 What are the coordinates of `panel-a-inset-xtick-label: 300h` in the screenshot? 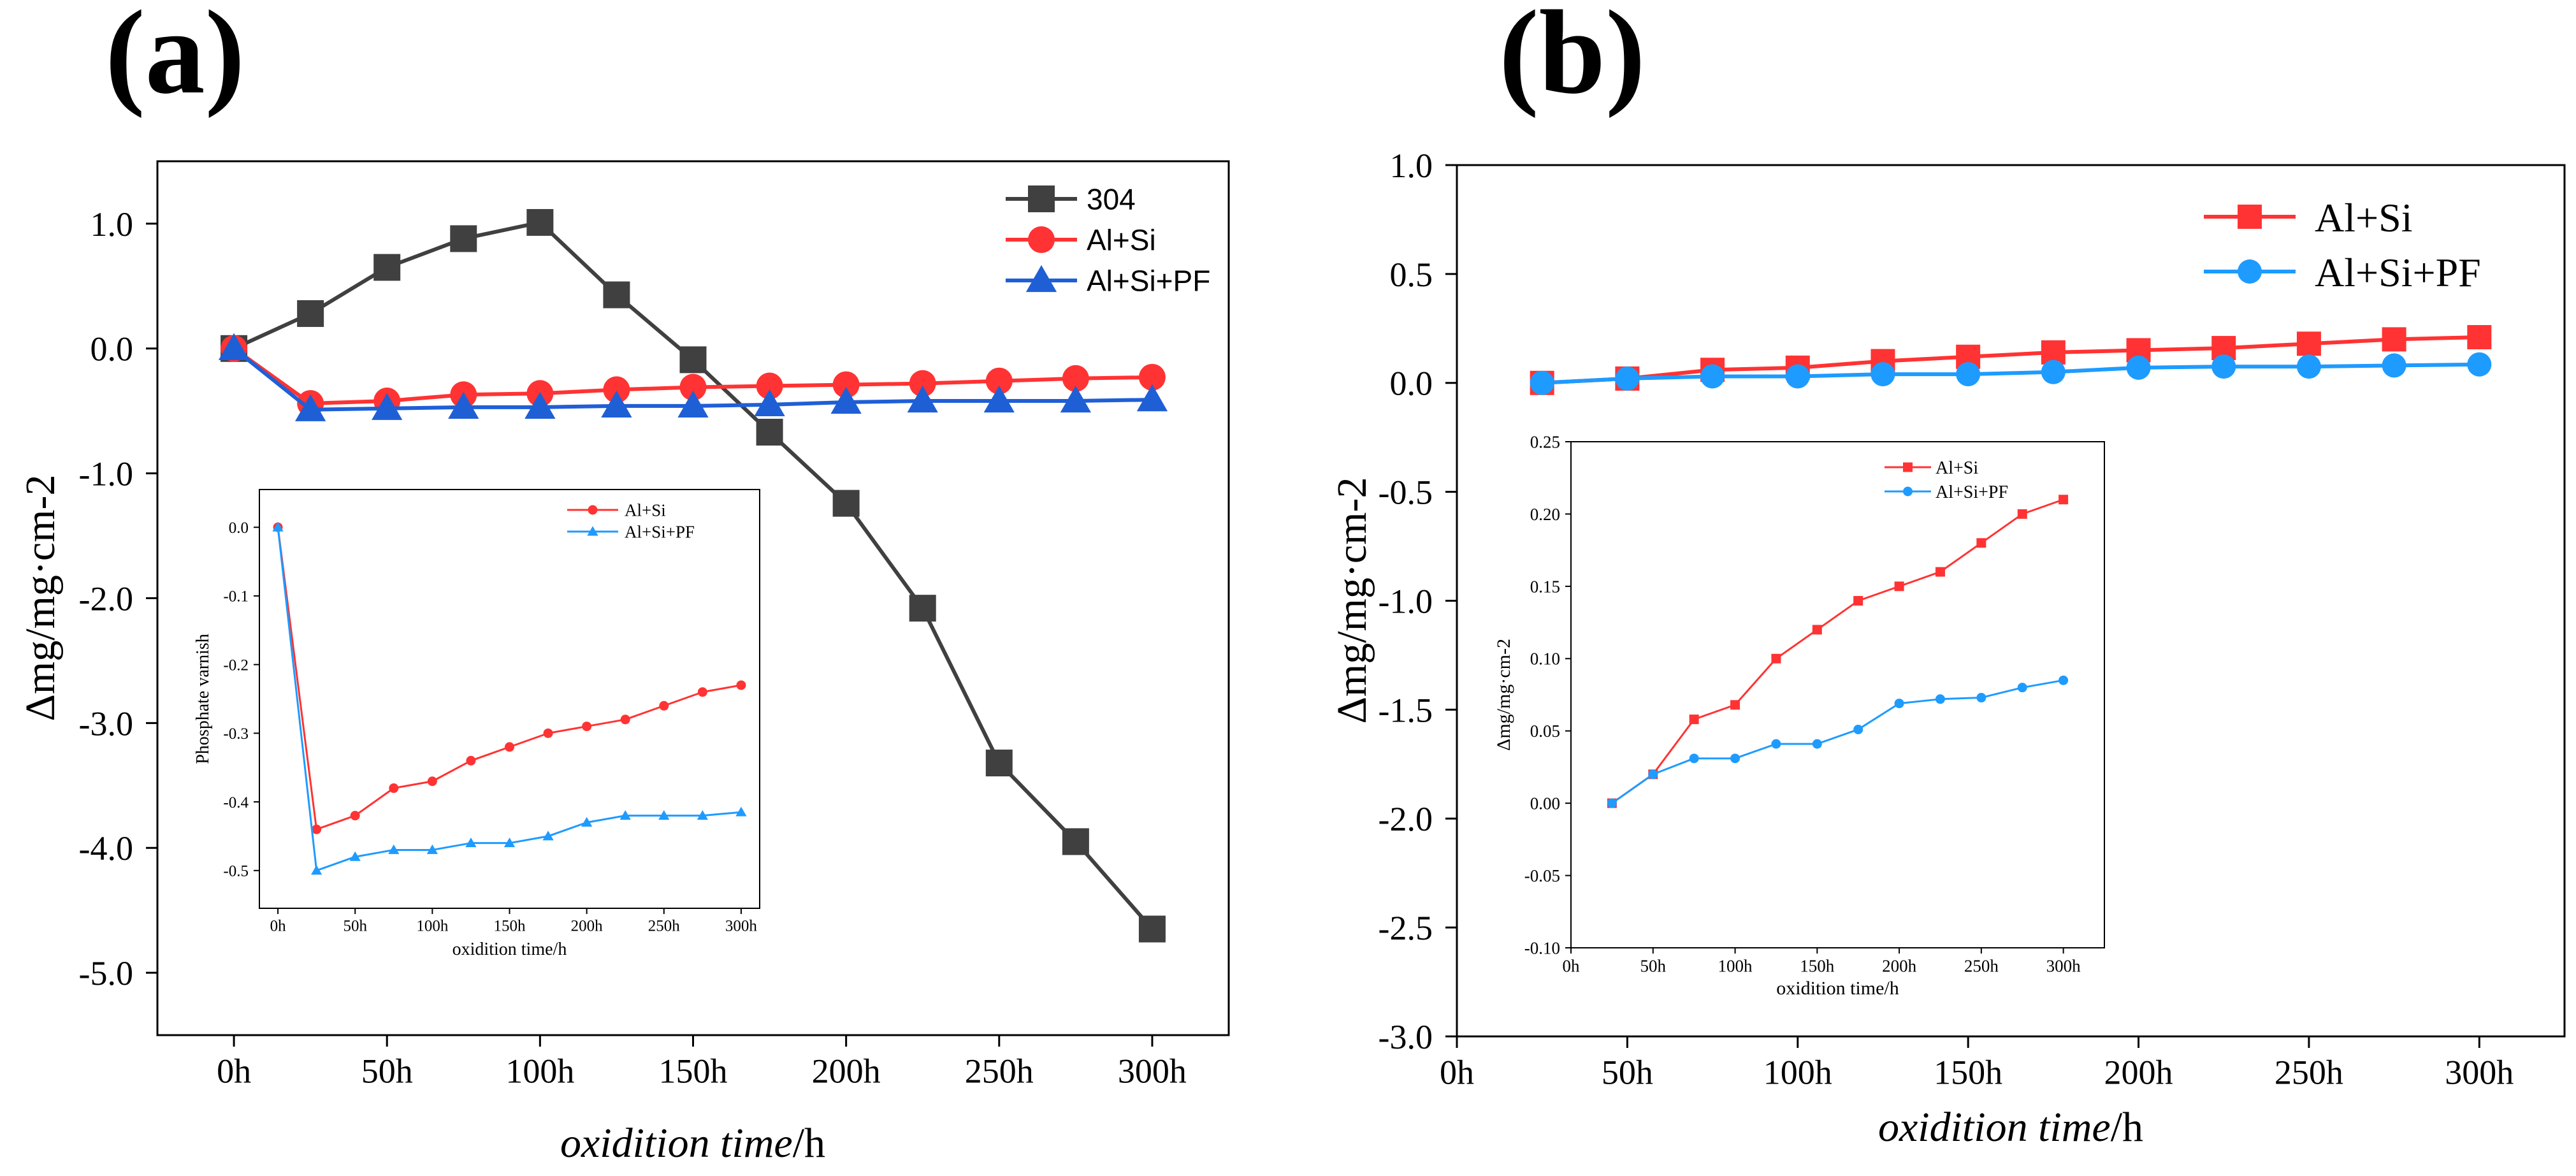 It's located at (741, 926).